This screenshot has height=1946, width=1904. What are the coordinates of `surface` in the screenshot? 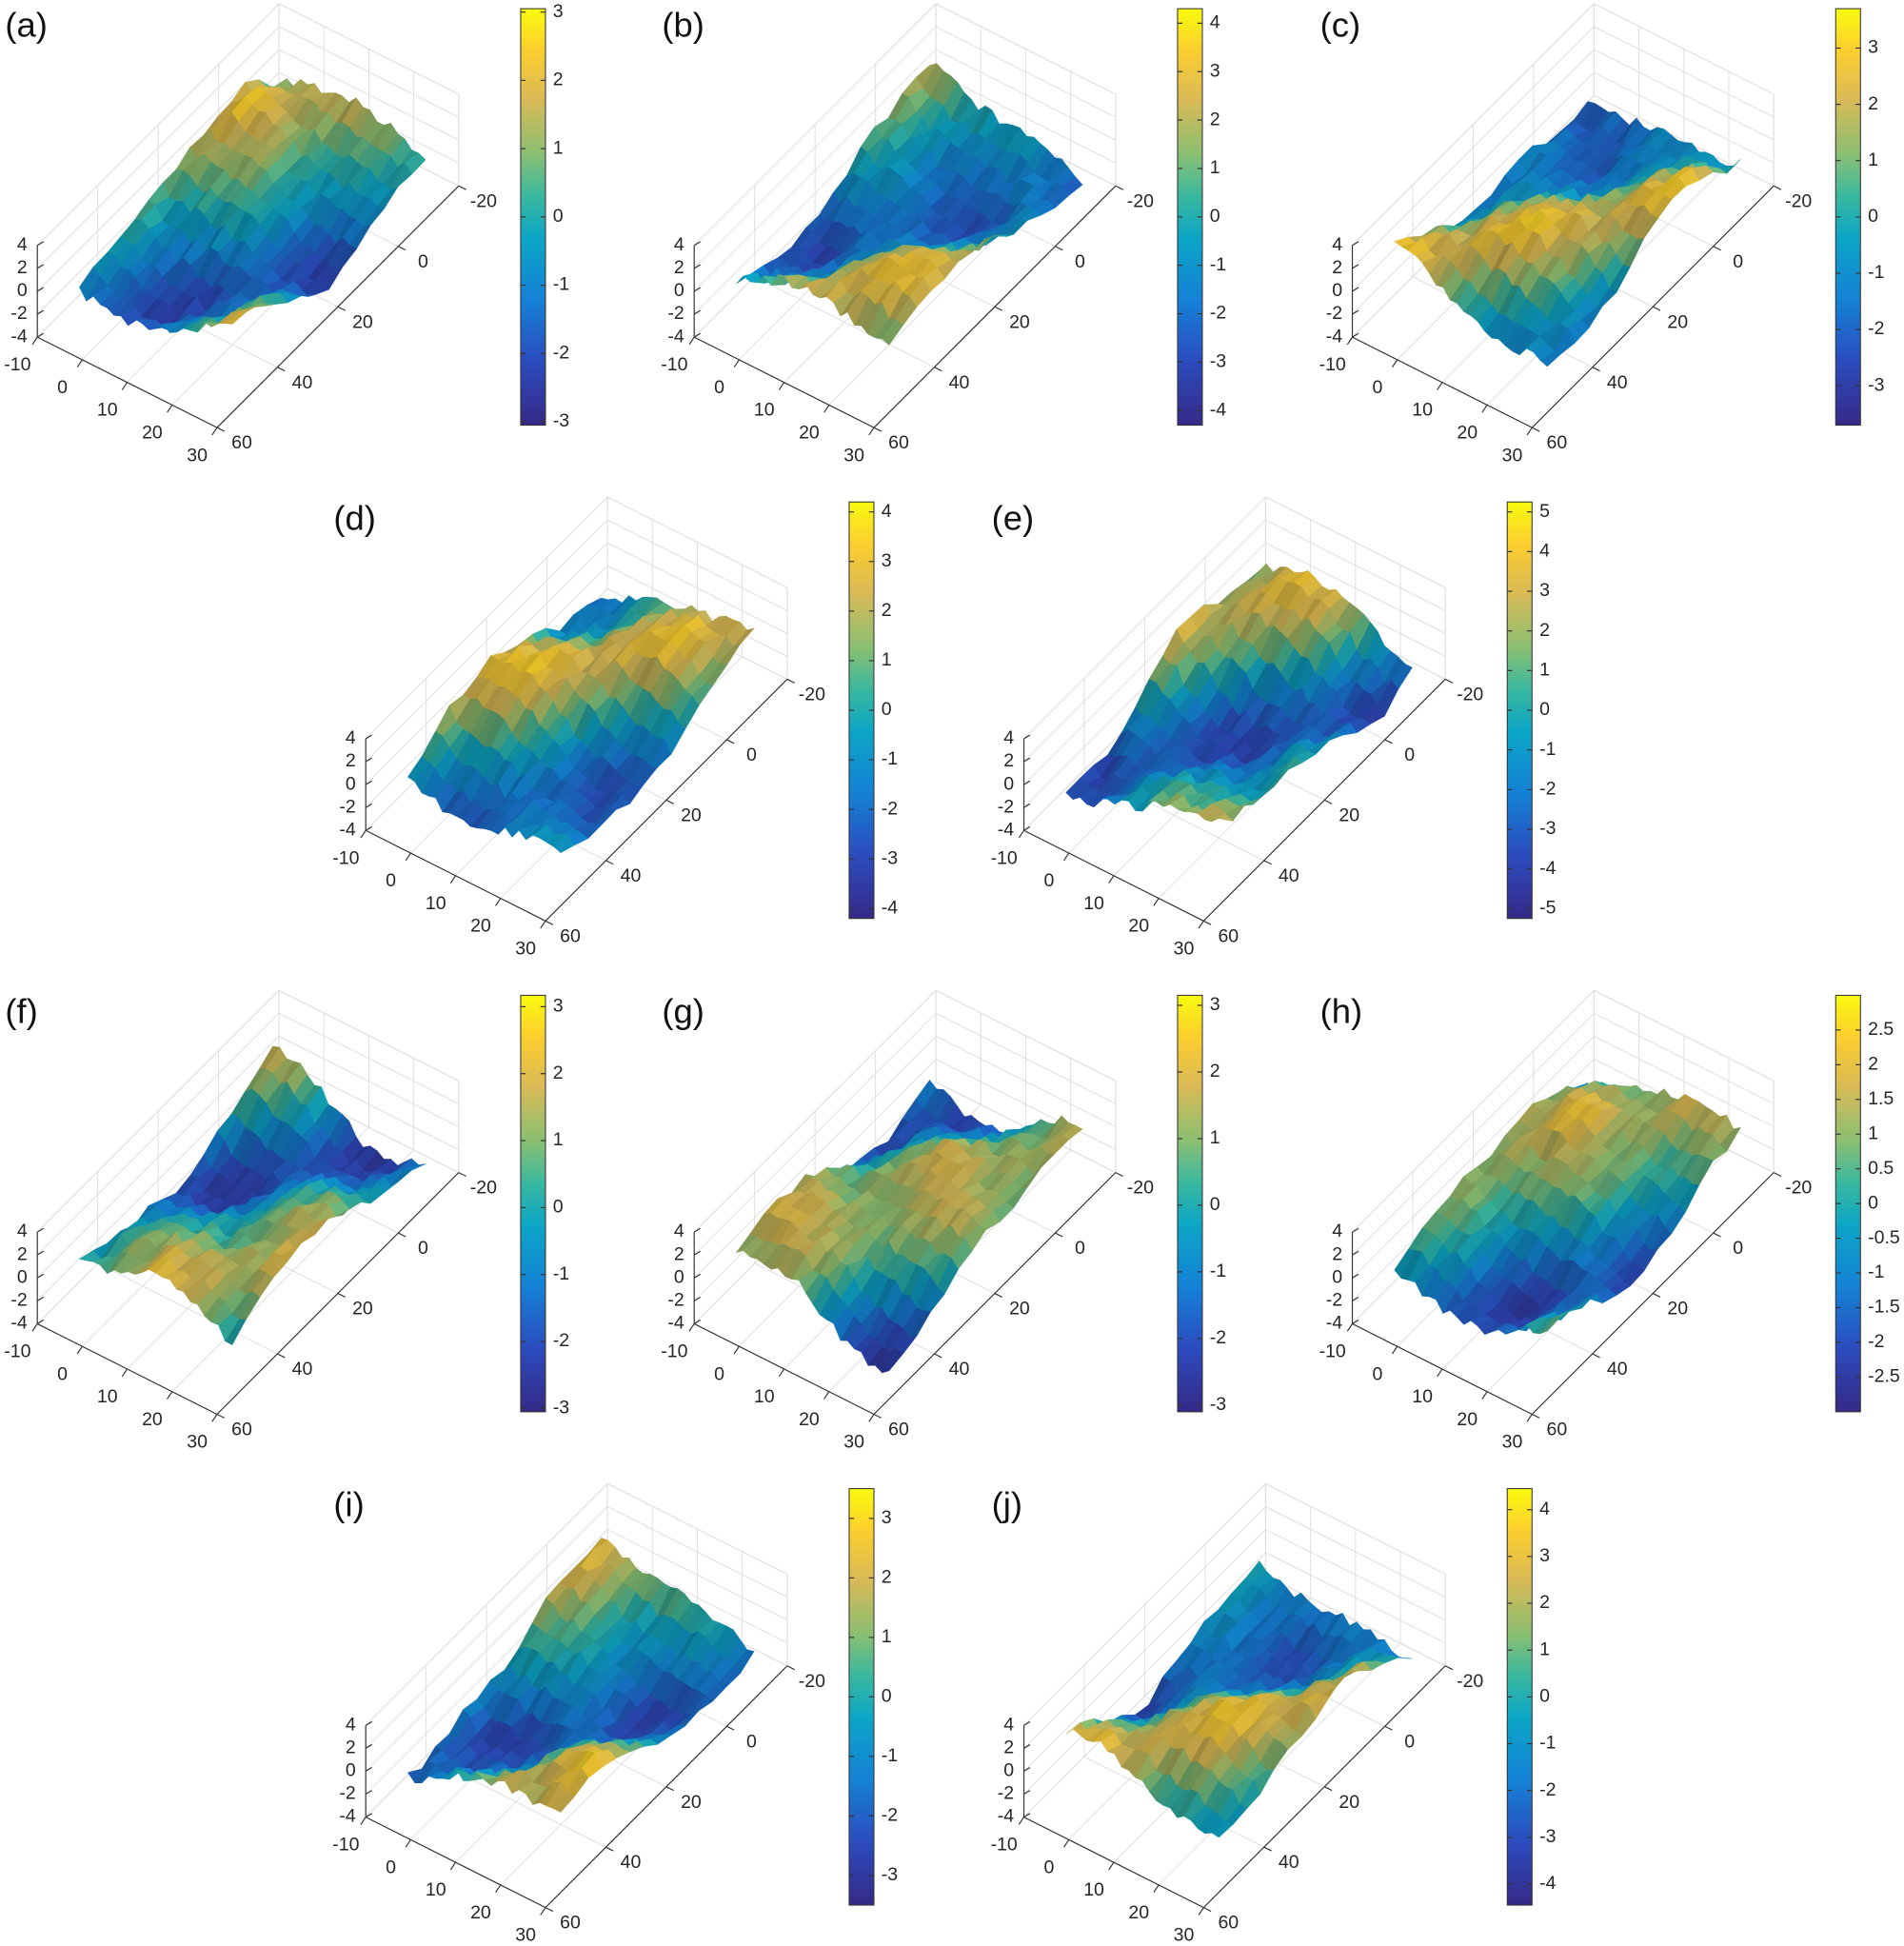 It's located at (909, 1227).